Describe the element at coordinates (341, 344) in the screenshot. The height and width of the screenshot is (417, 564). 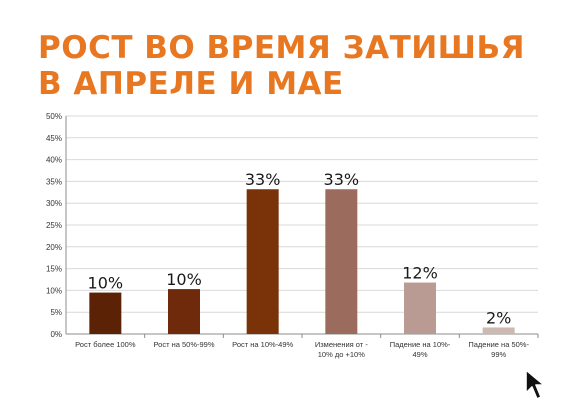
I see `x-tick-label: Изменения от -` at that location.